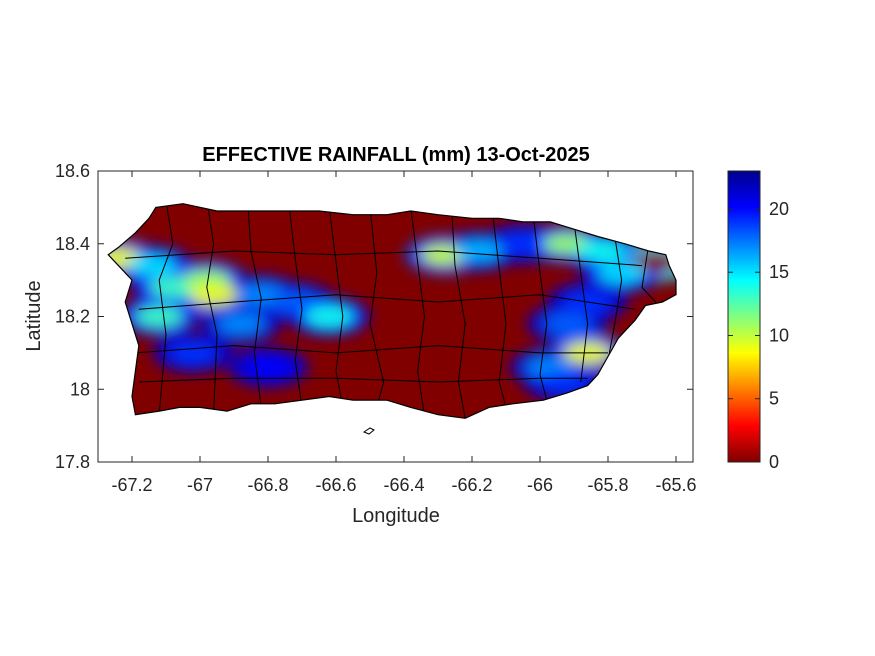 The width and height of the screenshot is (875, 656). What do you see at coordinates (779, 209) in the screenshot?
I see `colorbar-tick-label: 20` at bounding box center [779, 209].